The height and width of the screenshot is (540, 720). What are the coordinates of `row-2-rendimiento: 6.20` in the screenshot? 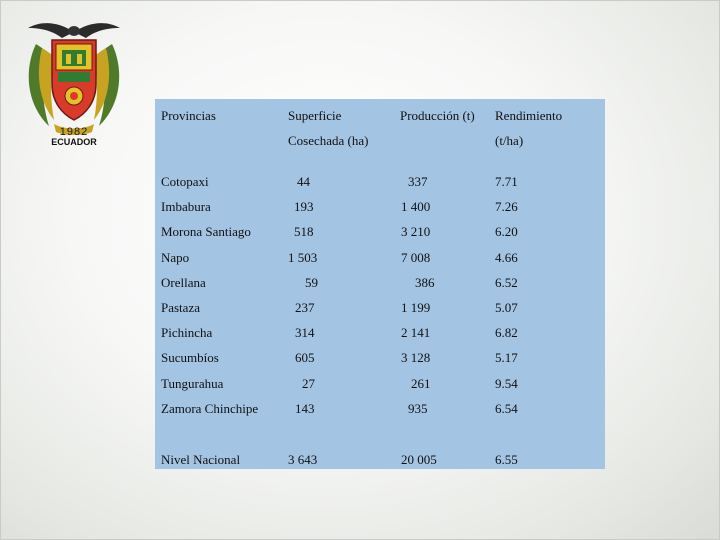 It's located at (506, 231).